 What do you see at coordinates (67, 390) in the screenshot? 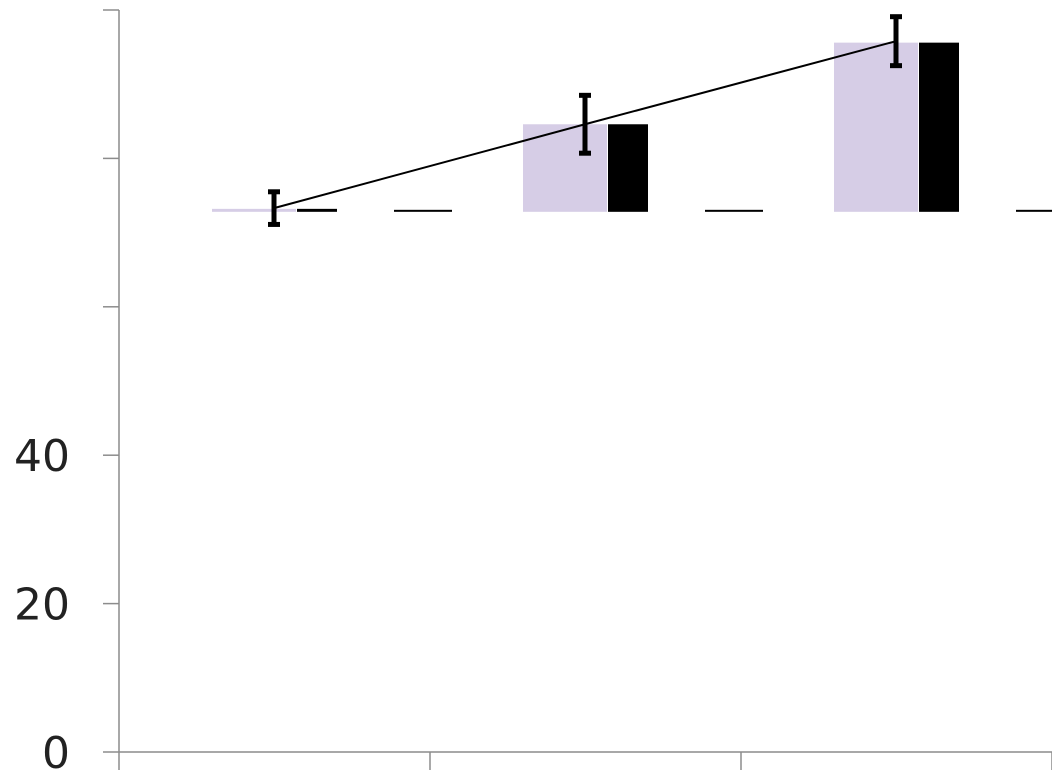
I see `y-axis: 0 20 40` at bounding box center [67, 390].